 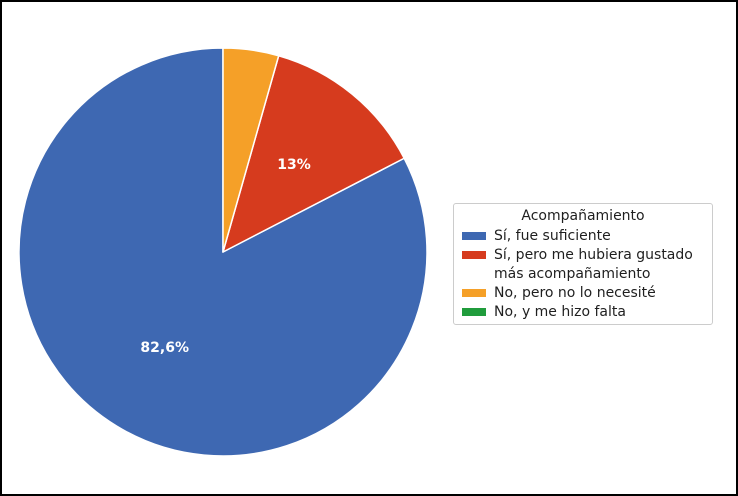 What do you see at coordinates (164, 348) in the screenshot?
I see `pie-percentage-label-0: 82,6%` at bounding box center [164, 348].